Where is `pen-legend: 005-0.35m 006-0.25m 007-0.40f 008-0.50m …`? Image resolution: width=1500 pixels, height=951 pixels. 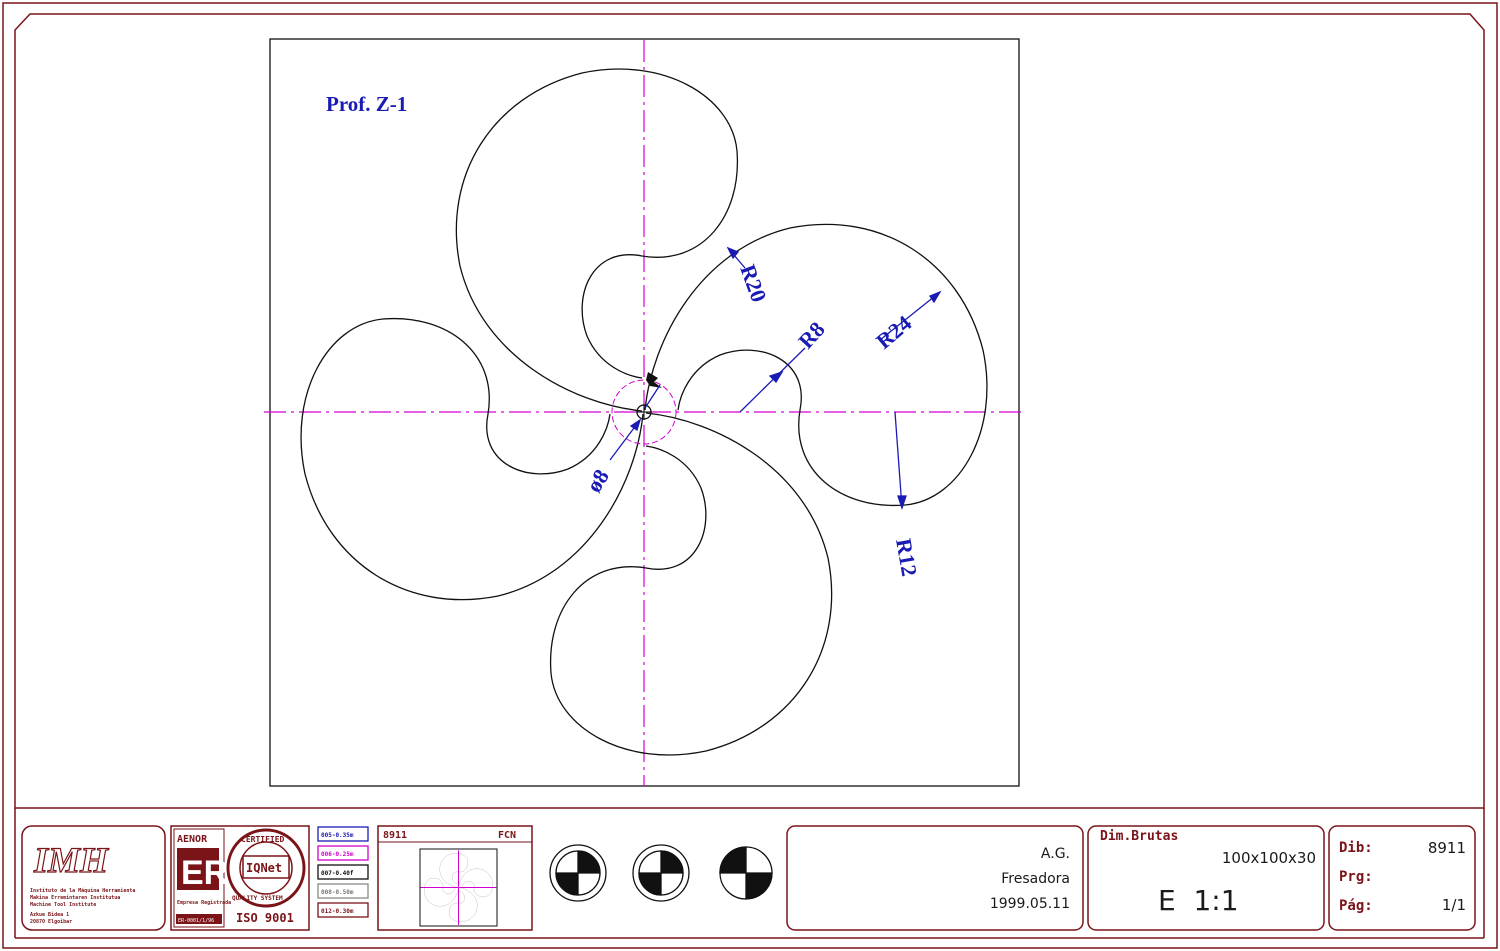
pen-legend: 005-0.35m 006-0.25m 007-0.40f 008-0.50m … is located at coordinates (343, 872).